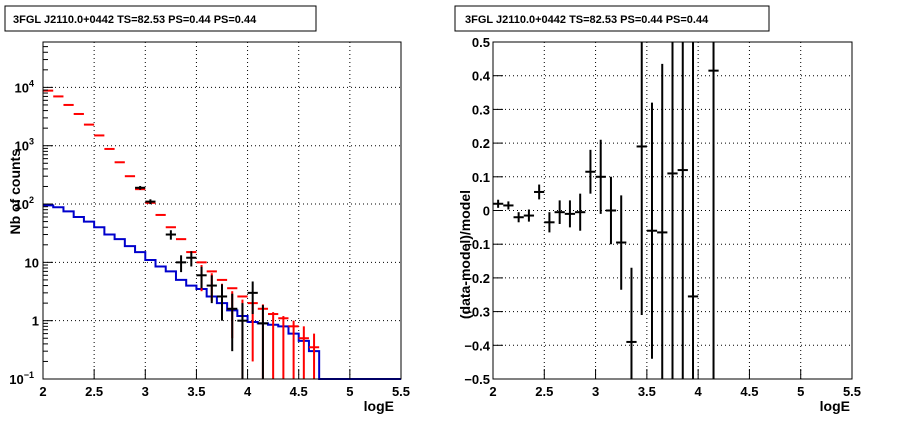 Image resolution: width=898 pixels, height=421 pixels. I want to click on residual-x-tick-label: 5.5, so click(852, 391).